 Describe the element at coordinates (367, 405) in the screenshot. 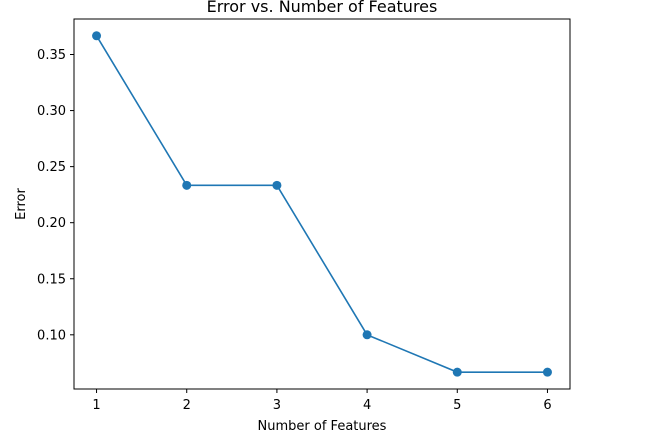

I see `x-tick-label: 4` at that location.